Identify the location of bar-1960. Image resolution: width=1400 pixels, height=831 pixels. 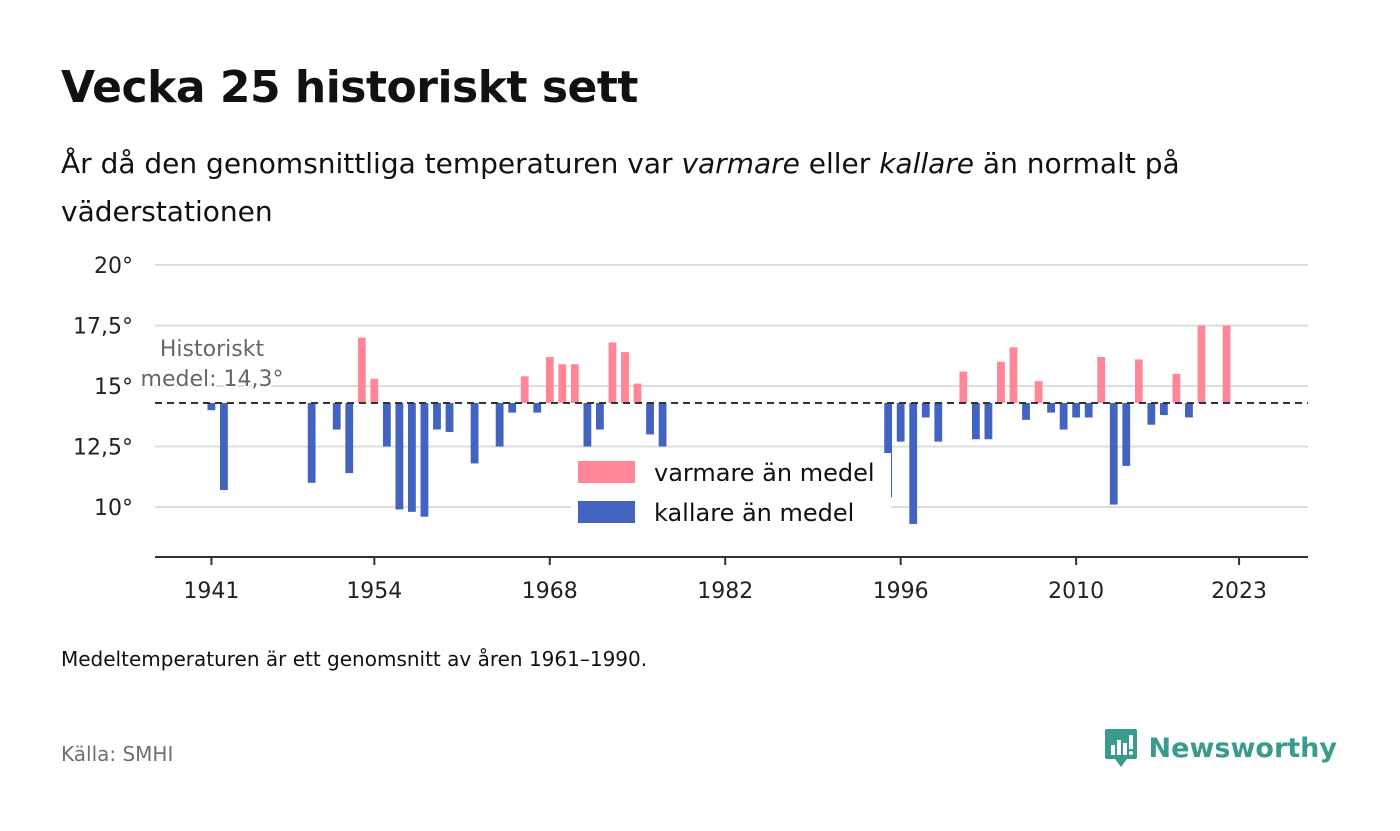
(449, 417).